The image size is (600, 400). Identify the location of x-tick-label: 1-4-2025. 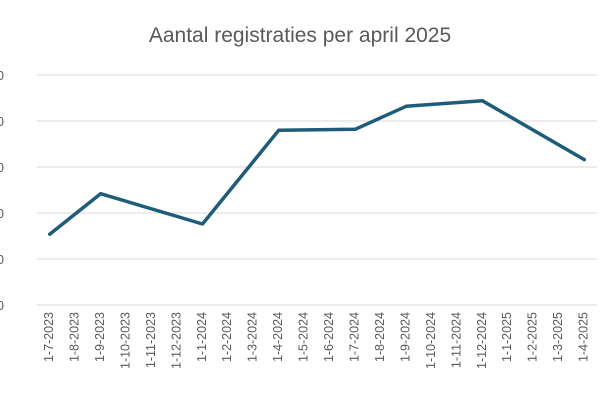
(584, 337).